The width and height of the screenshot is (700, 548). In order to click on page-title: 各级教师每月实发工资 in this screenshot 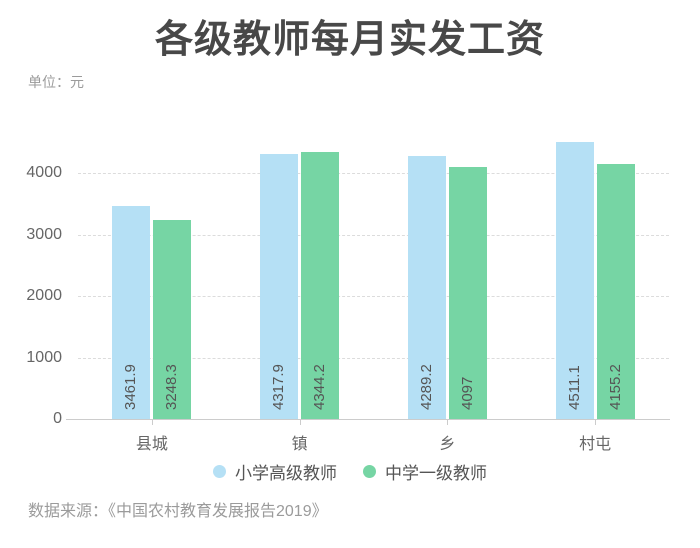, I will do `click(349, 40)`.